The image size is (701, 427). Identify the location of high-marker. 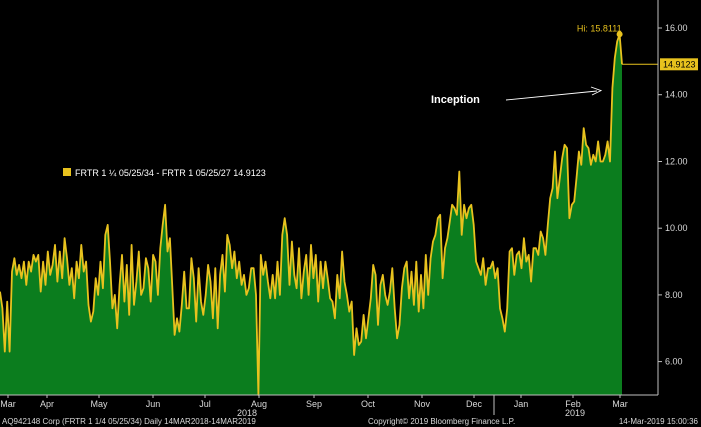
(619, 34).